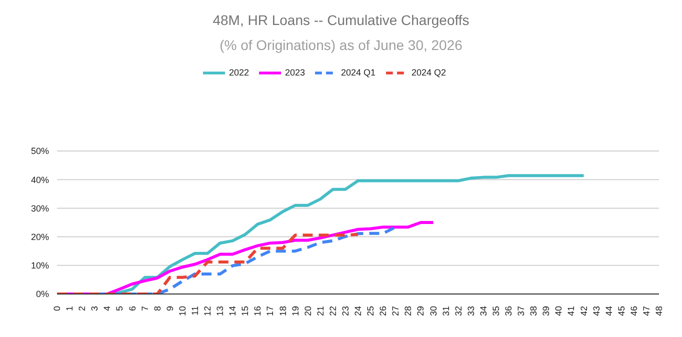 This screenshot has height=337, width=682. I want to click on x-tick-label: 46, so click(633, 311).